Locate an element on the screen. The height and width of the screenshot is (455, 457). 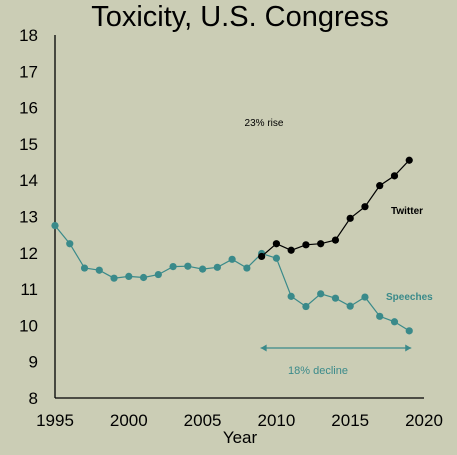
series-label-twitter: Twitter is located at coordinates (407, 211).